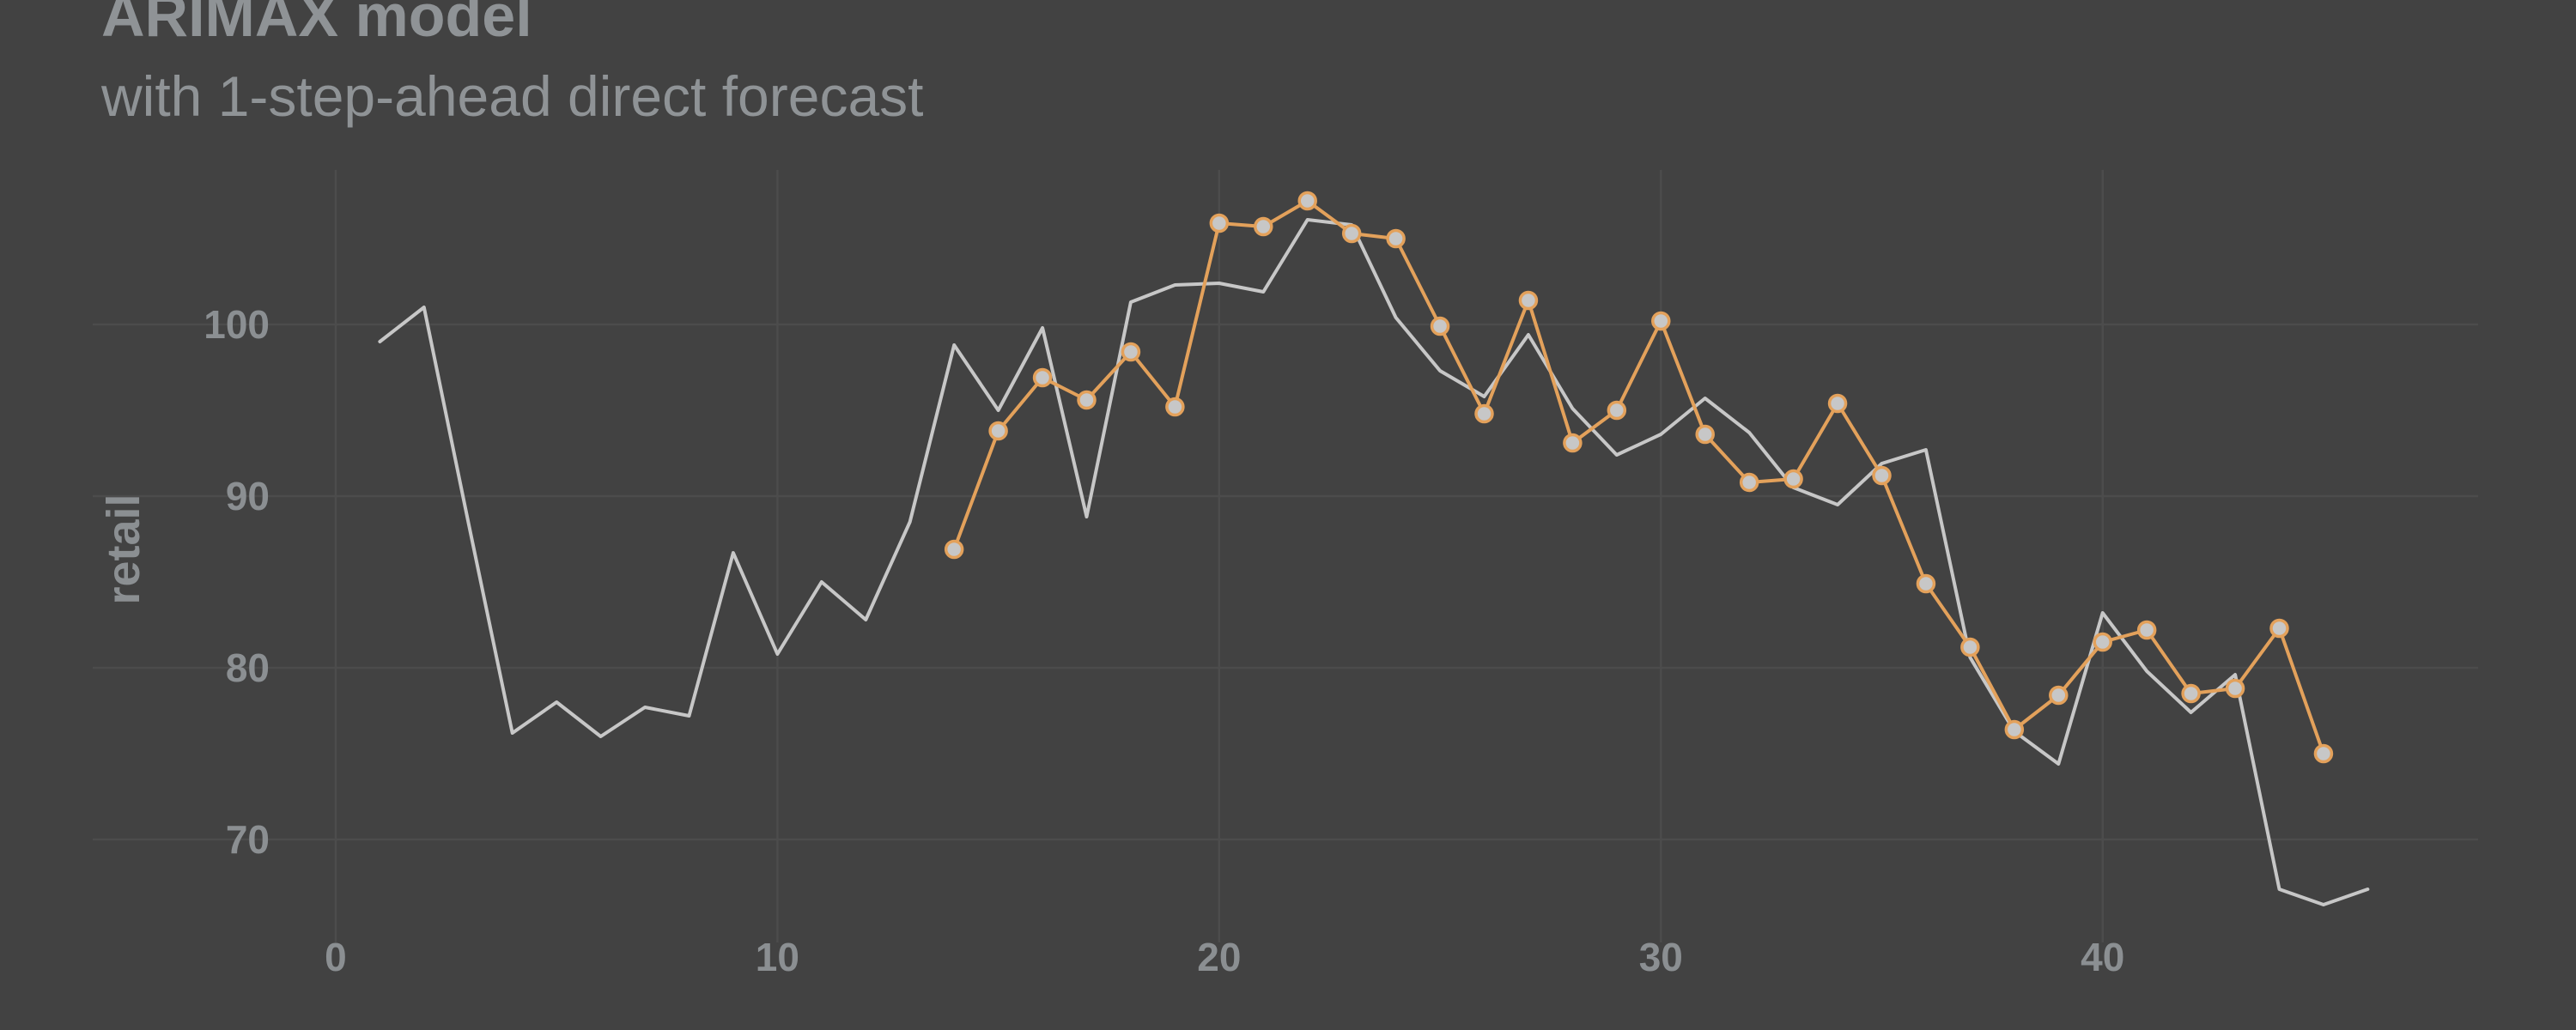 This screenshot has height=1030, width=2576. Describe the element at coordinates (777, 957) in the screenshot. I see `x-tick-label: 10` at that location.